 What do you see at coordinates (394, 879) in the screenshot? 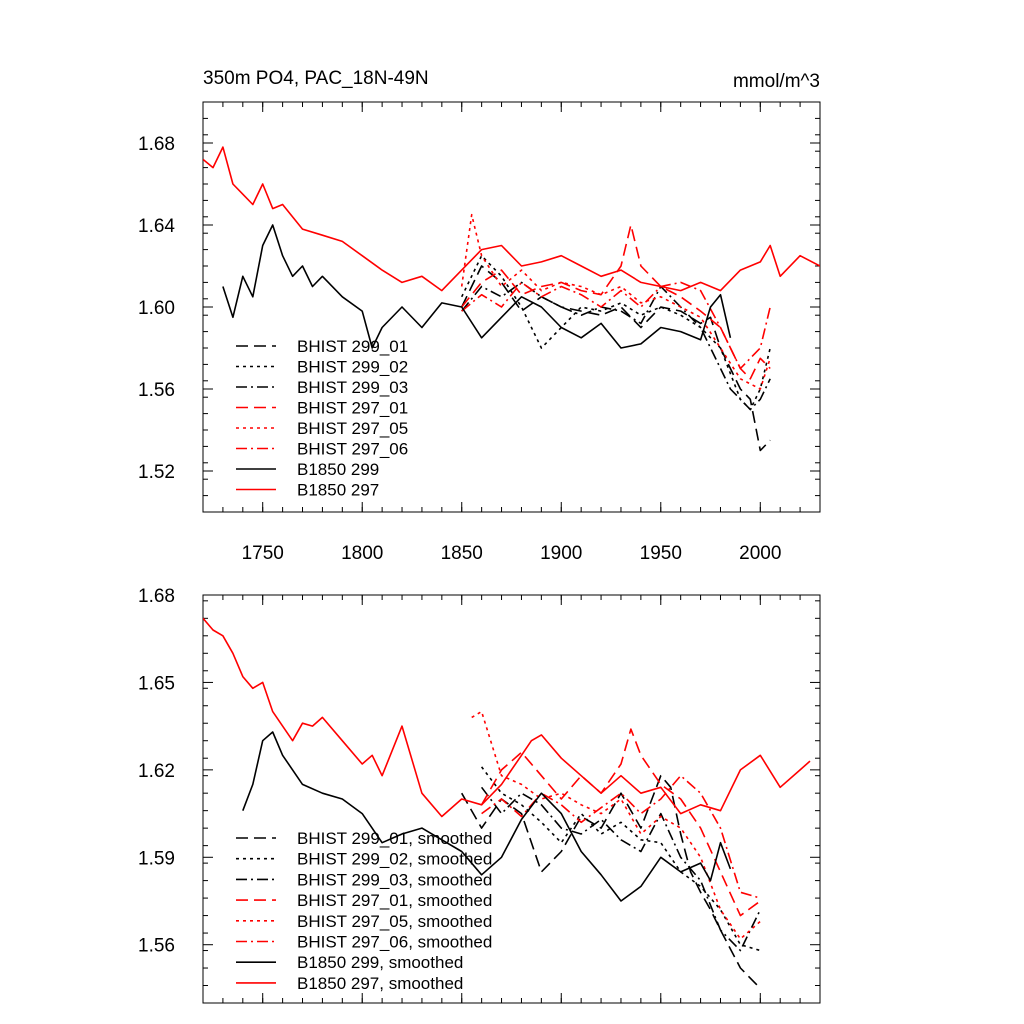
I see `legend-entry: BHIST 299_03, smoothed` at bounding box center [394, 879].